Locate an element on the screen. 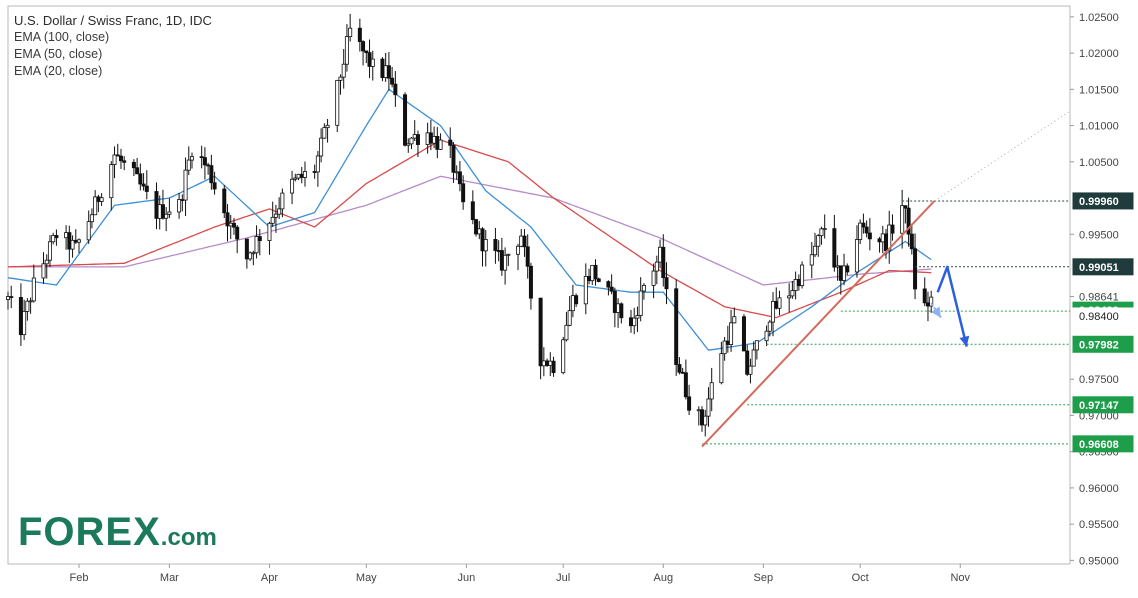 The image size is (1138, 598). price-label-text: 0.97982 is located at coordinates (1099, 345).